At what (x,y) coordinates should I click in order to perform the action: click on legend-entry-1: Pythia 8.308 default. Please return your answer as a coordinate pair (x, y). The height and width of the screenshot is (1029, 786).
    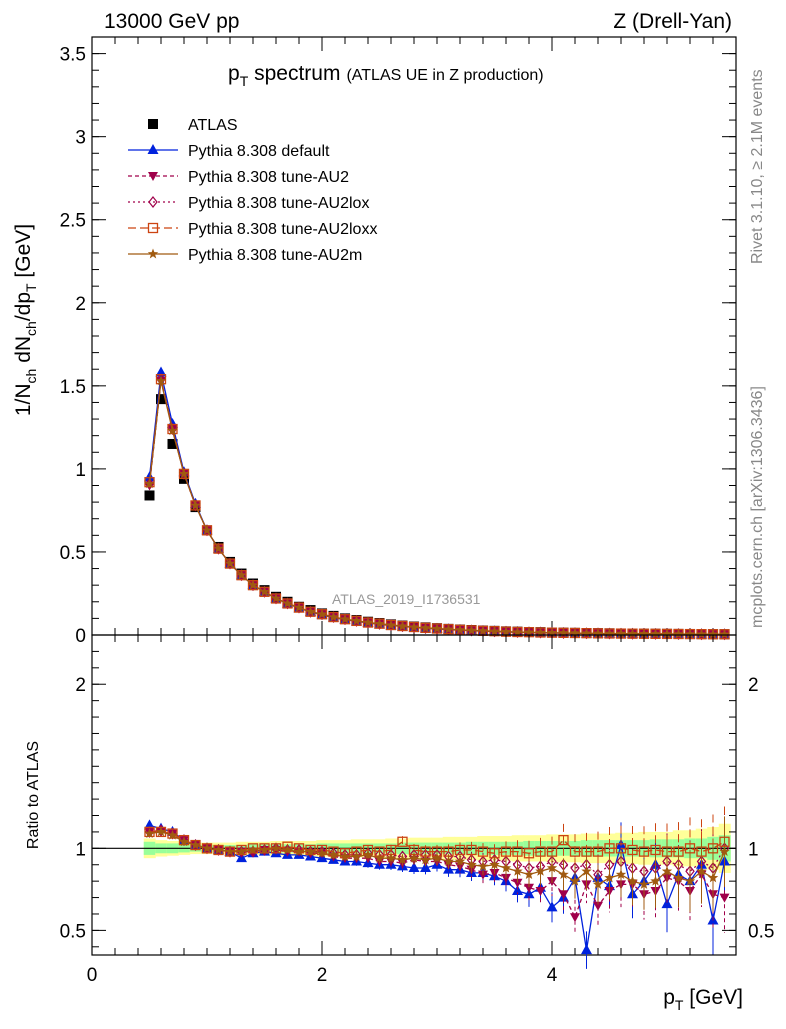
    Looking at the image, I should click on (229, 151).